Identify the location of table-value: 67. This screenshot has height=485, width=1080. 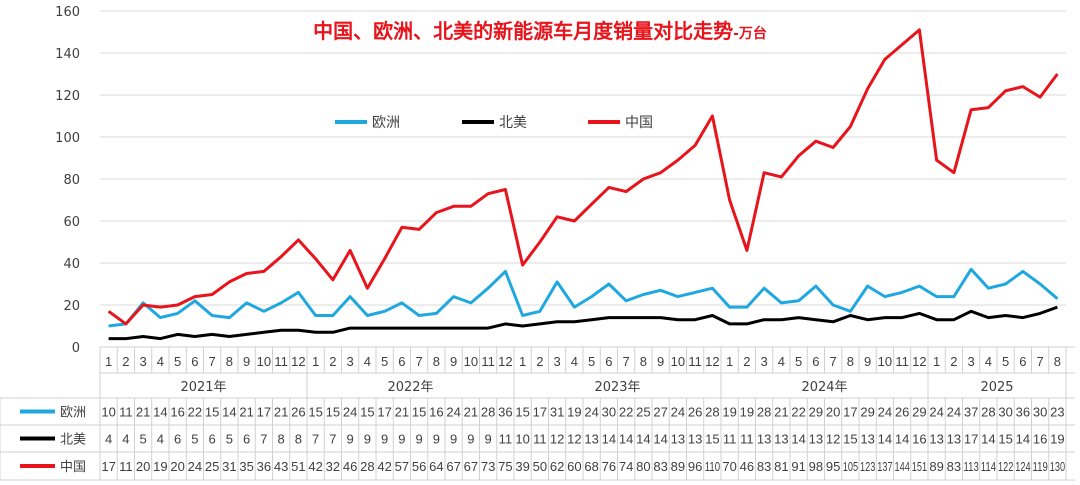
(471, 466).